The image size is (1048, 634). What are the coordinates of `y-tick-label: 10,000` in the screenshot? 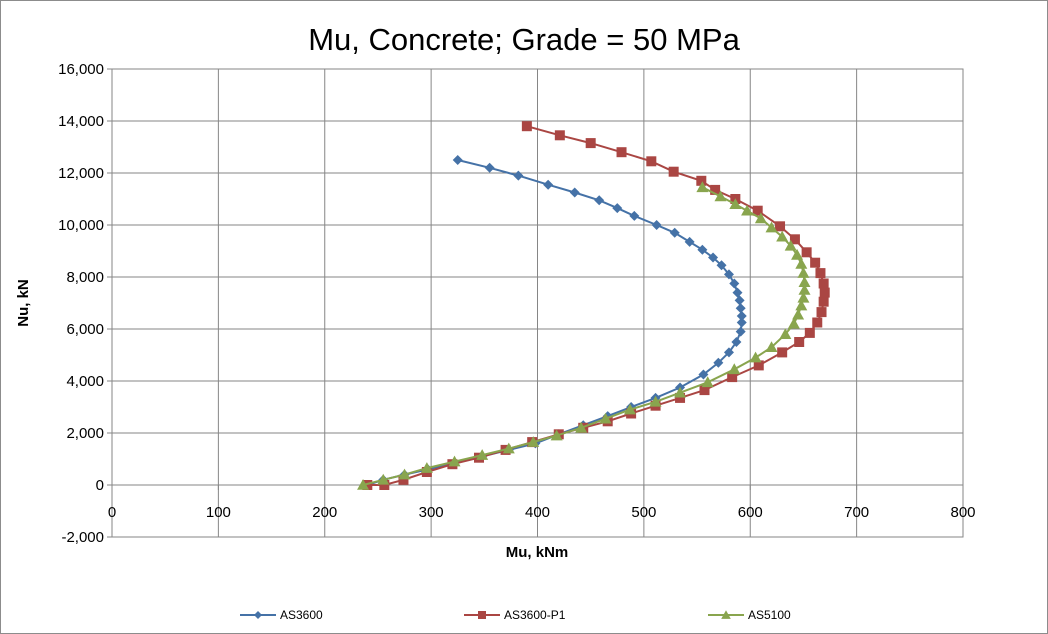 It's located at (81, 225).